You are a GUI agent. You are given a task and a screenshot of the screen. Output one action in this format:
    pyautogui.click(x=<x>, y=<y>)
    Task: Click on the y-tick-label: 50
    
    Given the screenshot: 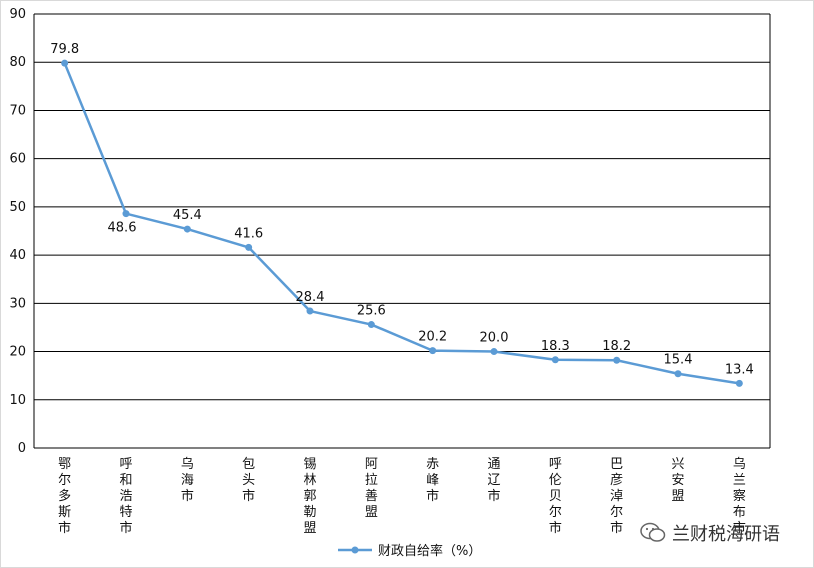 What is the action you would take?
    pyautogui.click(x=17, y=207)
    